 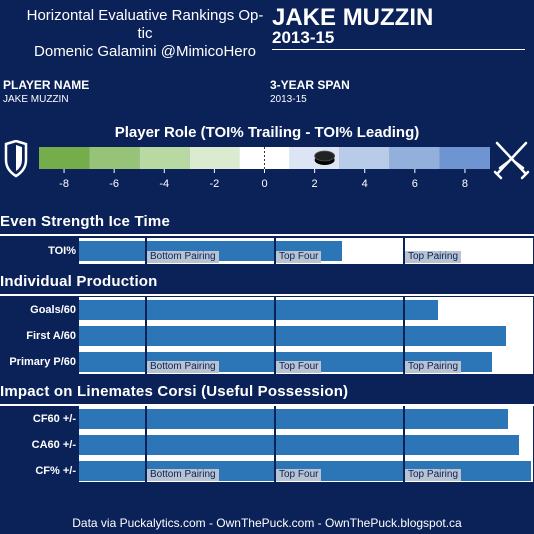 I want to click on section-title: Even Strength Ice Time, so click(x=85, y=221).